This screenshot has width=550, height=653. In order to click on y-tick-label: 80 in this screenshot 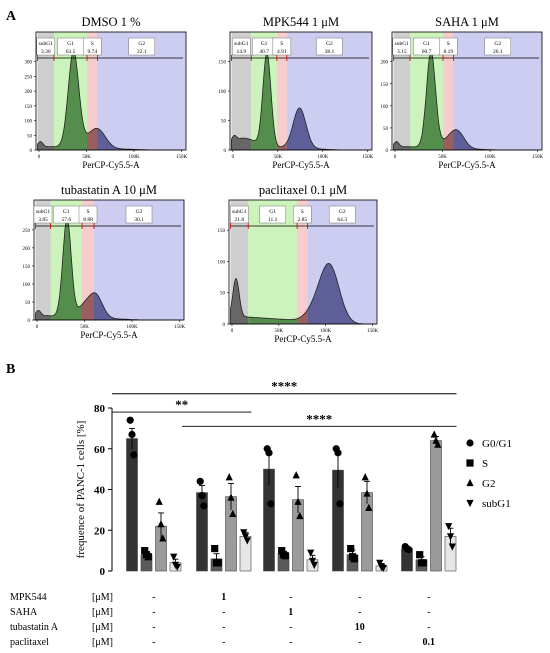, I will do `click(100, 409)`.